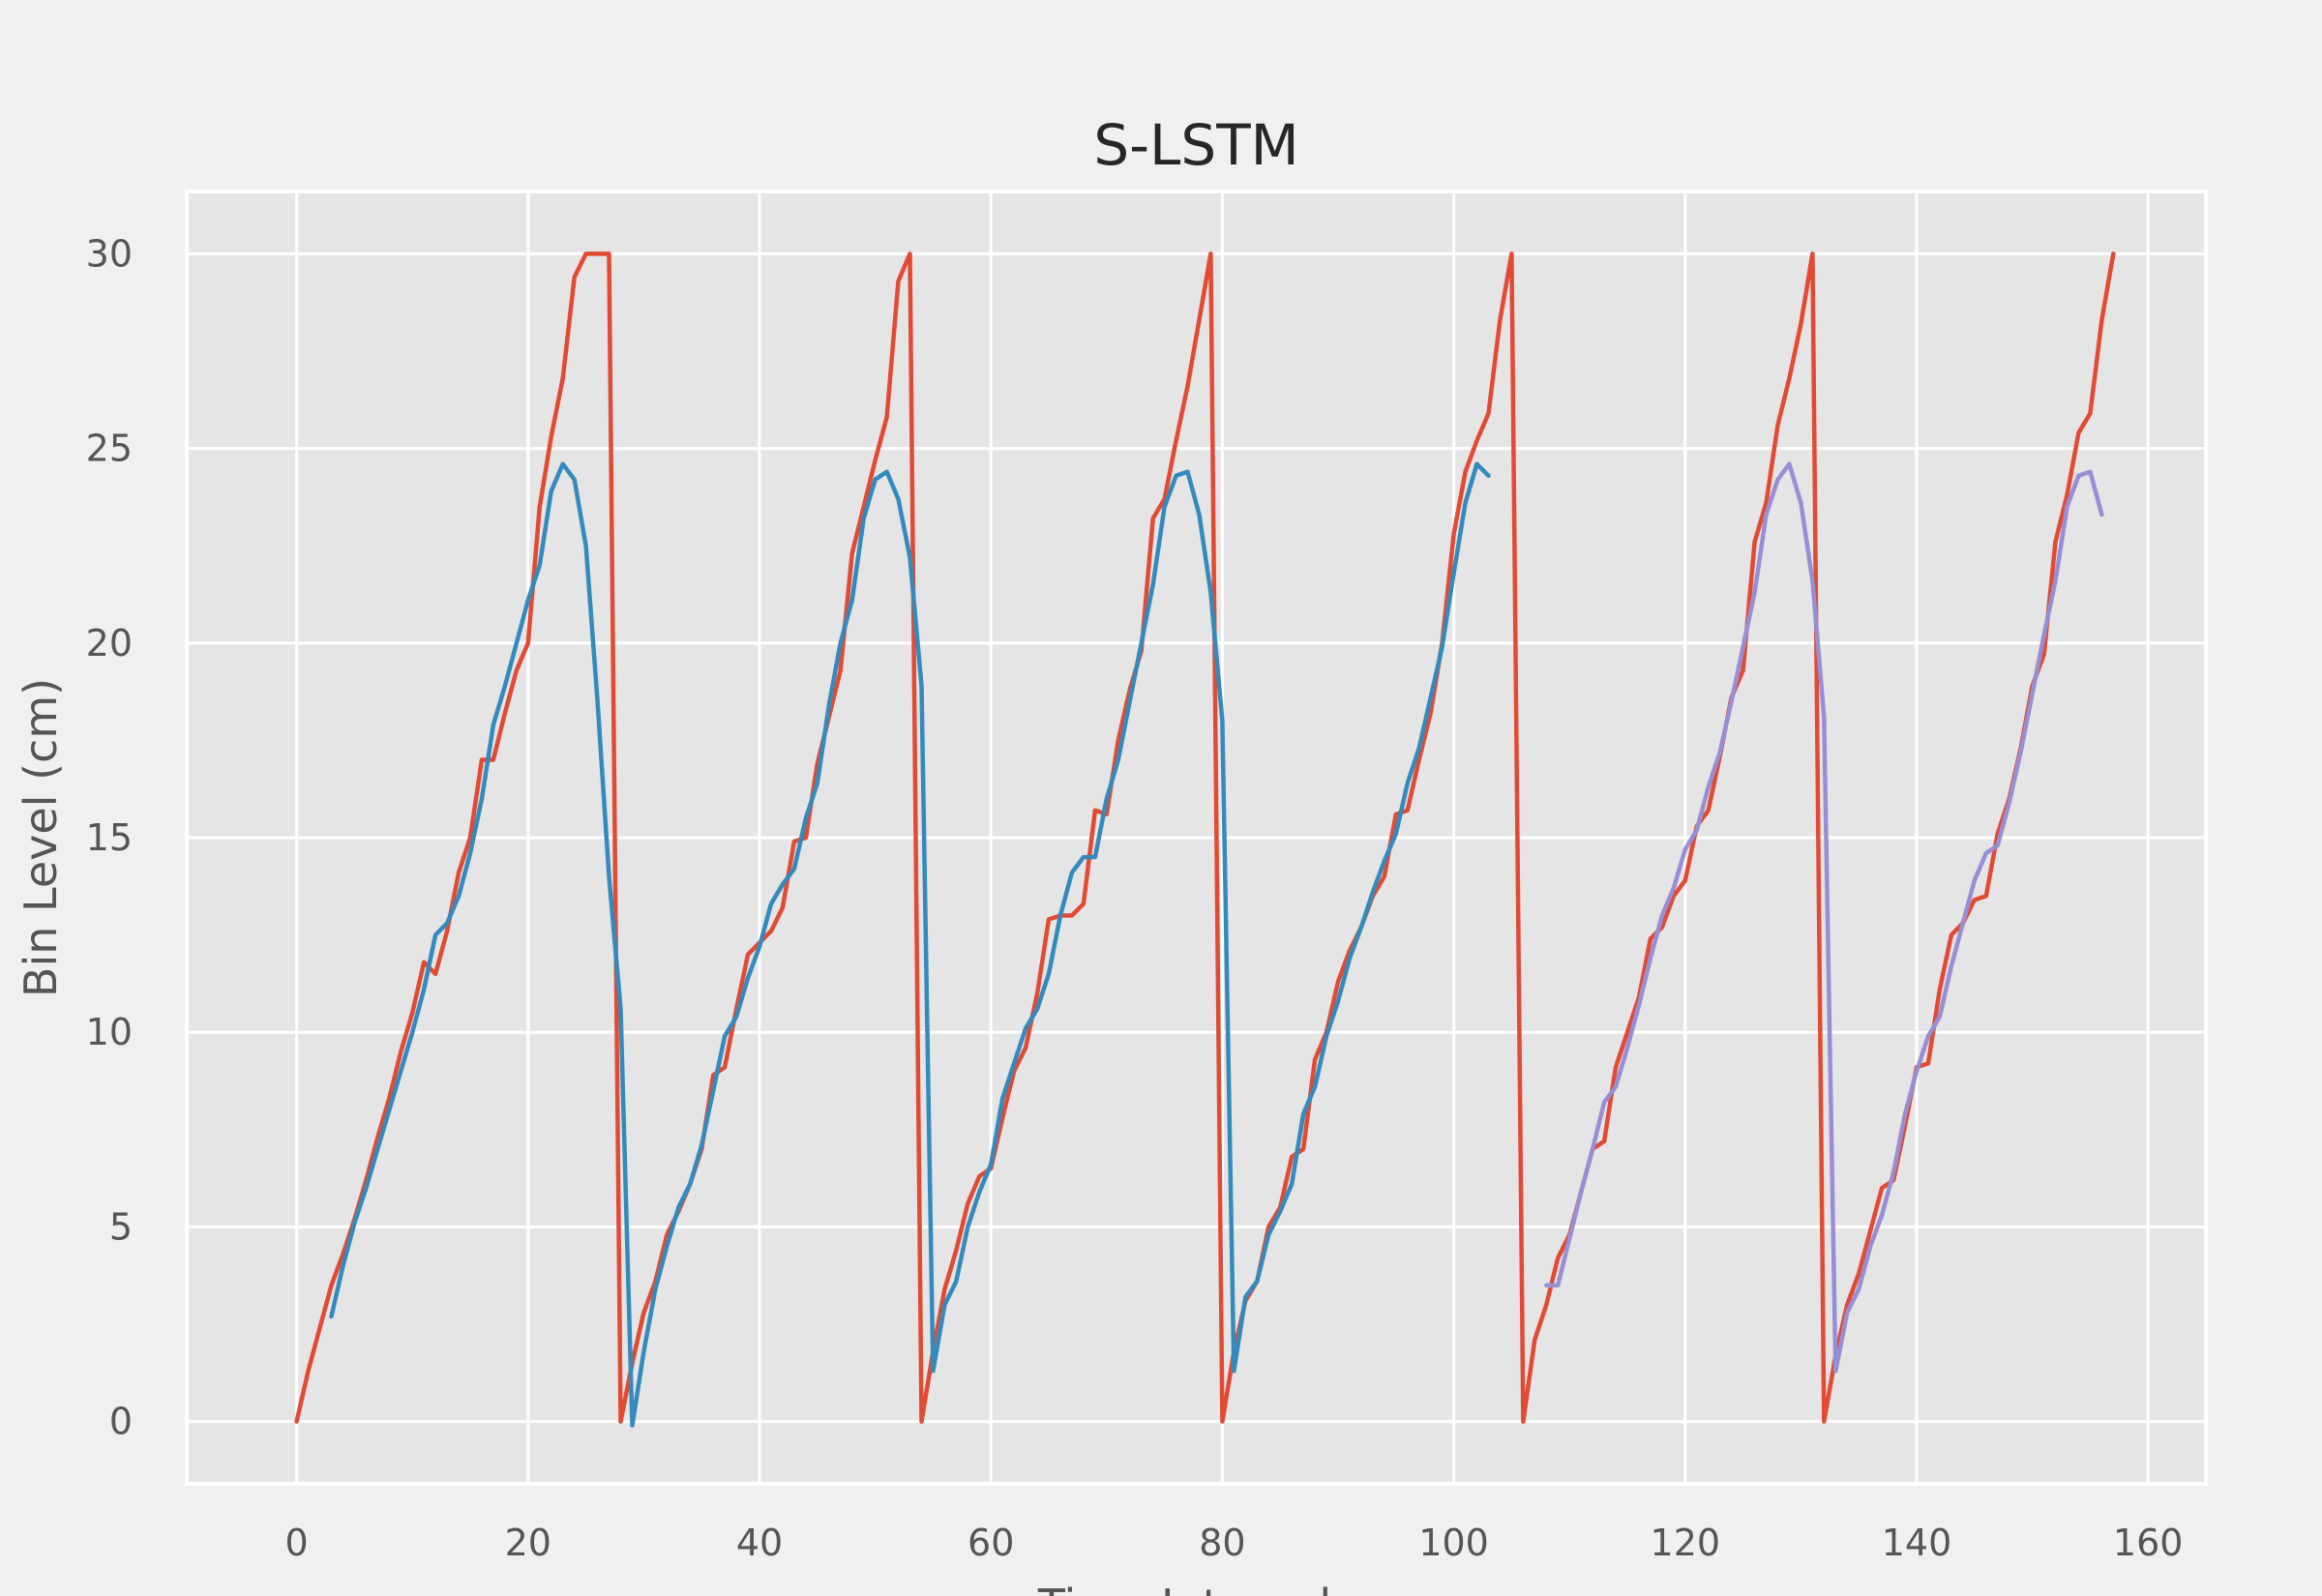  I want to click on x-tick-label-1: 20, so click(528, 1543).